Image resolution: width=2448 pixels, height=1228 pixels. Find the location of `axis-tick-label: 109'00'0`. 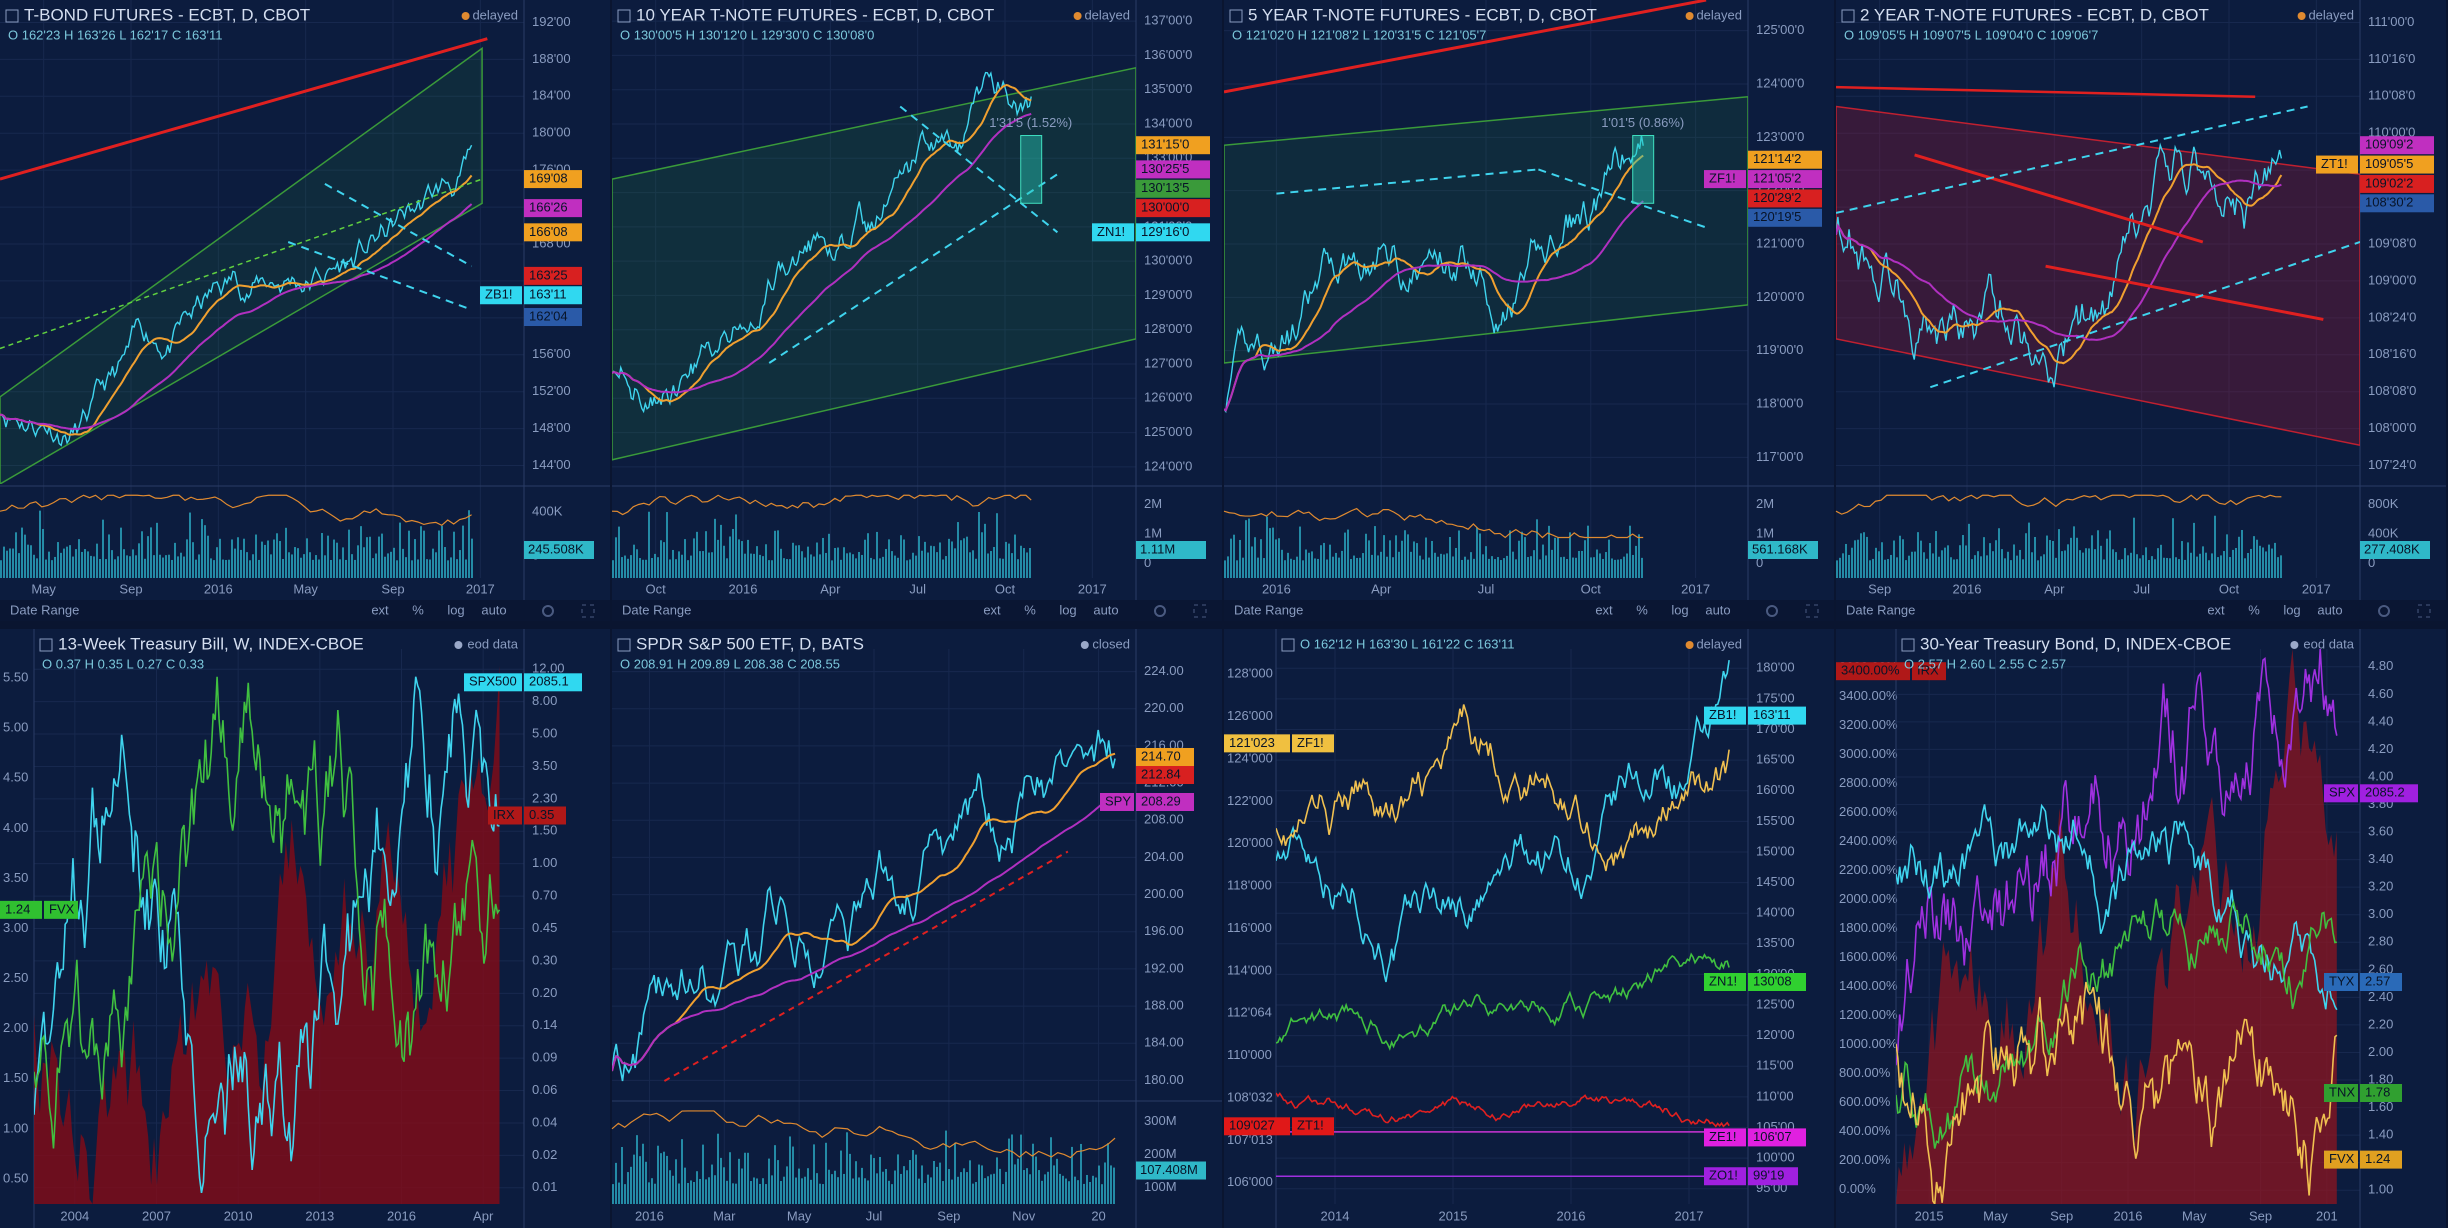

axis-tick-label: 109'00'0 is located at coordinates (2392, 279).